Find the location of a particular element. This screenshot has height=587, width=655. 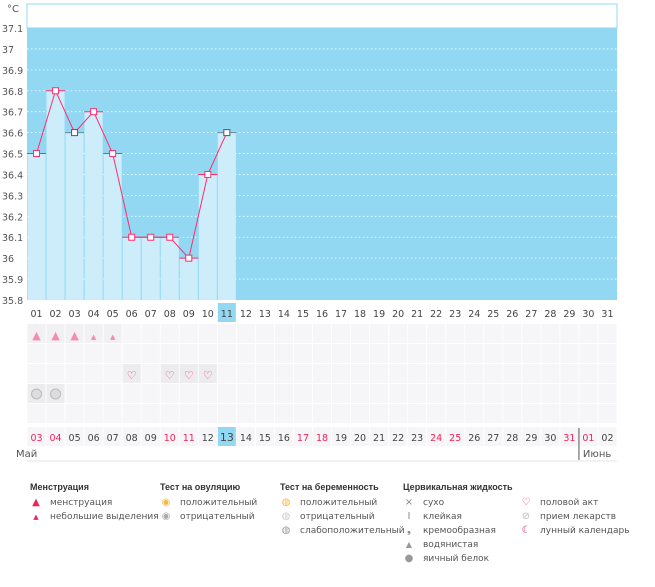

cycle-day-label: 22 is located at coordinates (436, 314).